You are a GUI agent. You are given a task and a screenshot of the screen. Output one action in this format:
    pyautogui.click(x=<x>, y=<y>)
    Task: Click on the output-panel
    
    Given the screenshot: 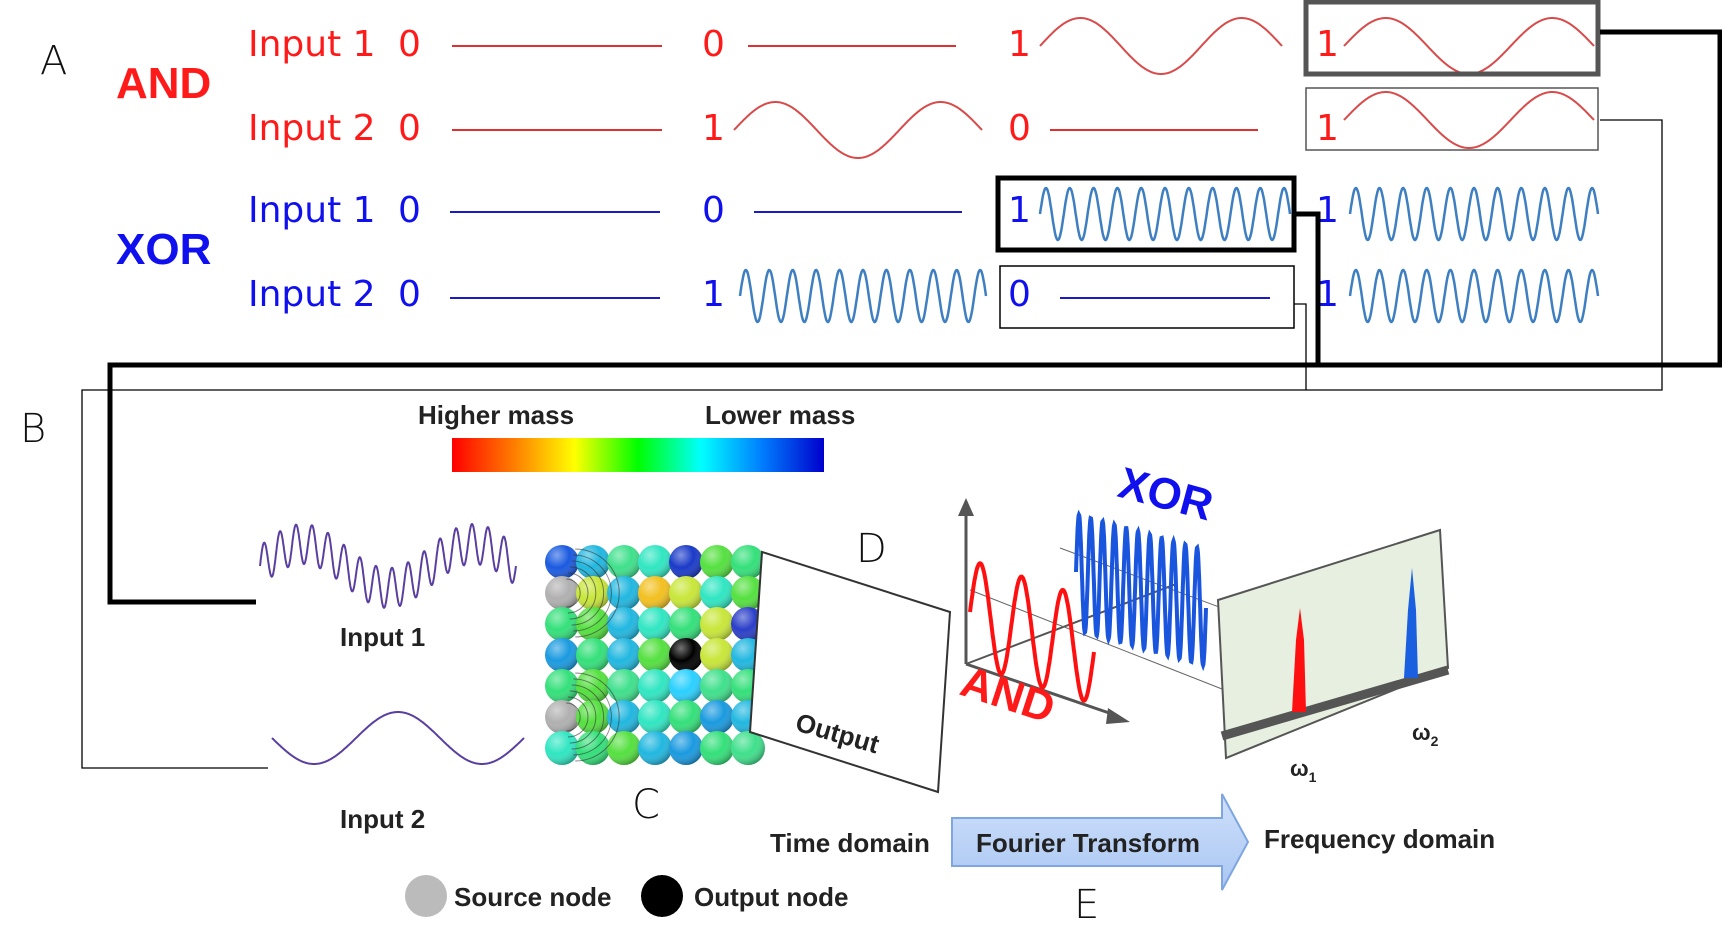 What is the action you would take?
    pyautogui.click(x=850, y=672)
    